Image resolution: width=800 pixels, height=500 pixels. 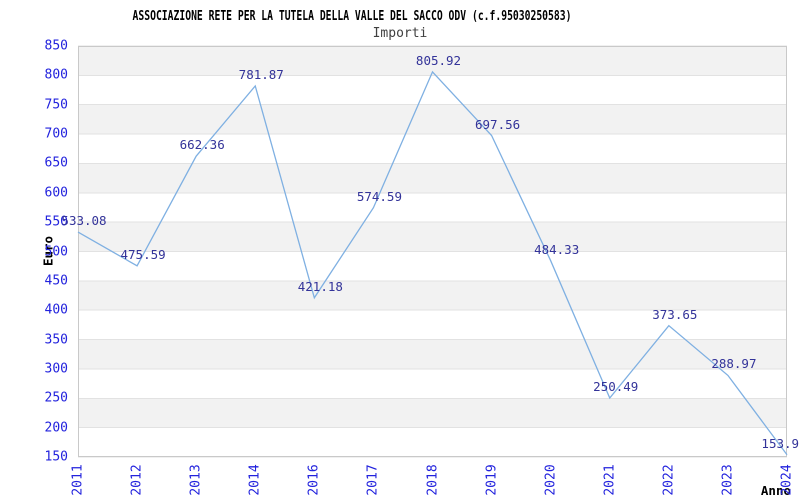 What do you see at coordinates (196, 480) in the screenshot?
I see `x-tick-label: 2013` at bounding box center [196, 480].